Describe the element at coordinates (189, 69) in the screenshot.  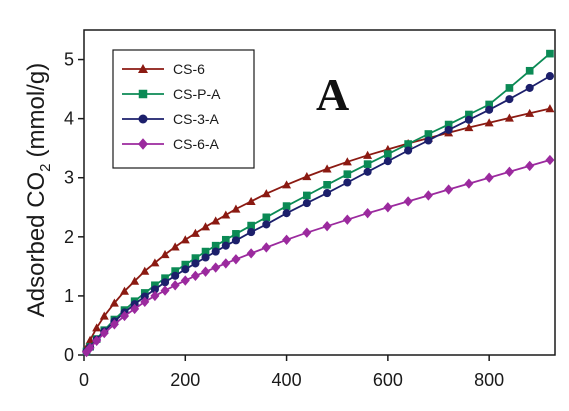
I see `legend-label-cs-6: CS-6` at that location.